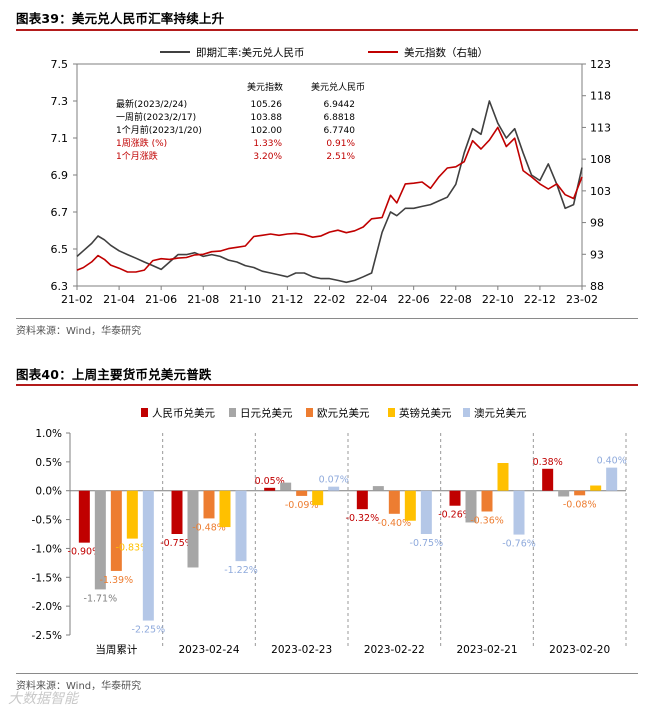 The image size is (669, 712). I want to click on watermark-logo: 大数据智能, so click(43, 699).